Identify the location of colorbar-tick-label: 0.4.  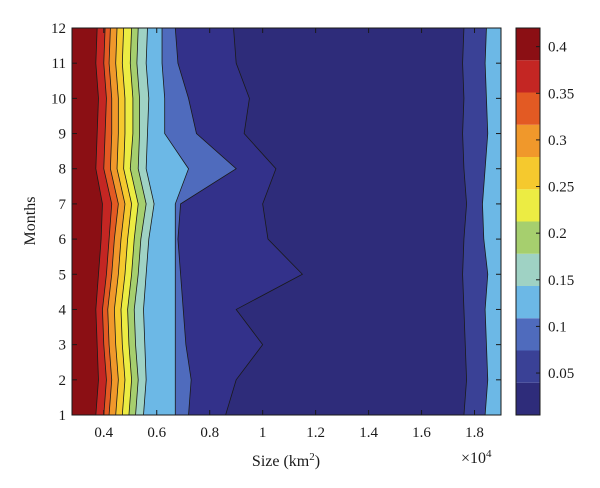
(557, 48).